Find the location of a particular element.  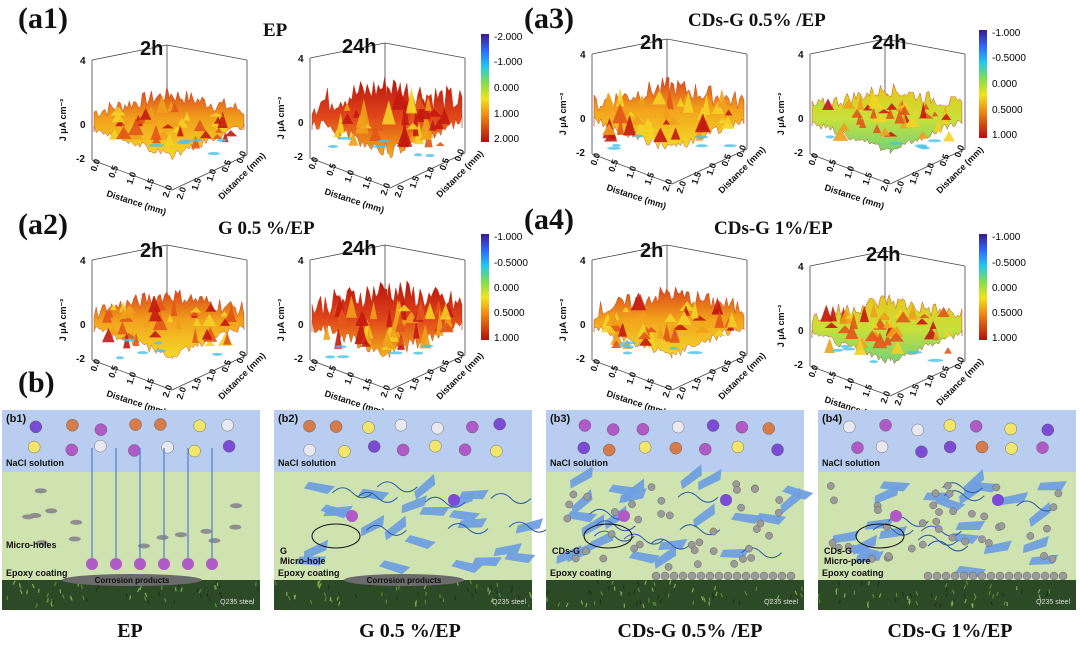

micro-hole is located at coordinates (143, 546).